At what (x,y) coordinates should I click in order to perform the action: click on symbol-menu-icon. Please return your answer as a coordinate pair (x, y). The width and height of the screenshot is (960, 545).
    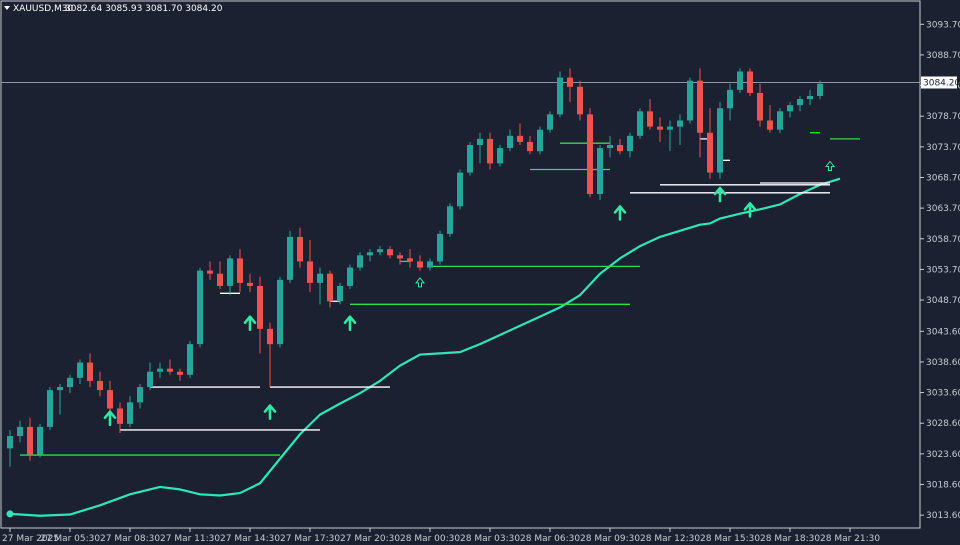
    Looking at the image, I should click on (7, 8).